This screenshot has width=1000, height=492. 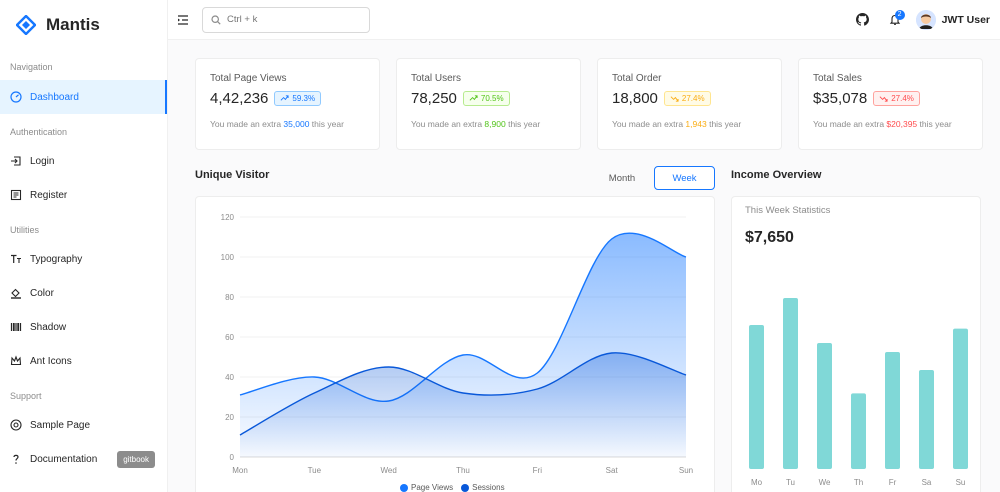 What do you see at coordinates (51, 361) in the screenshot?
I see `sidebar-item-label: Ant Icons` at bounding box center [51, 361].